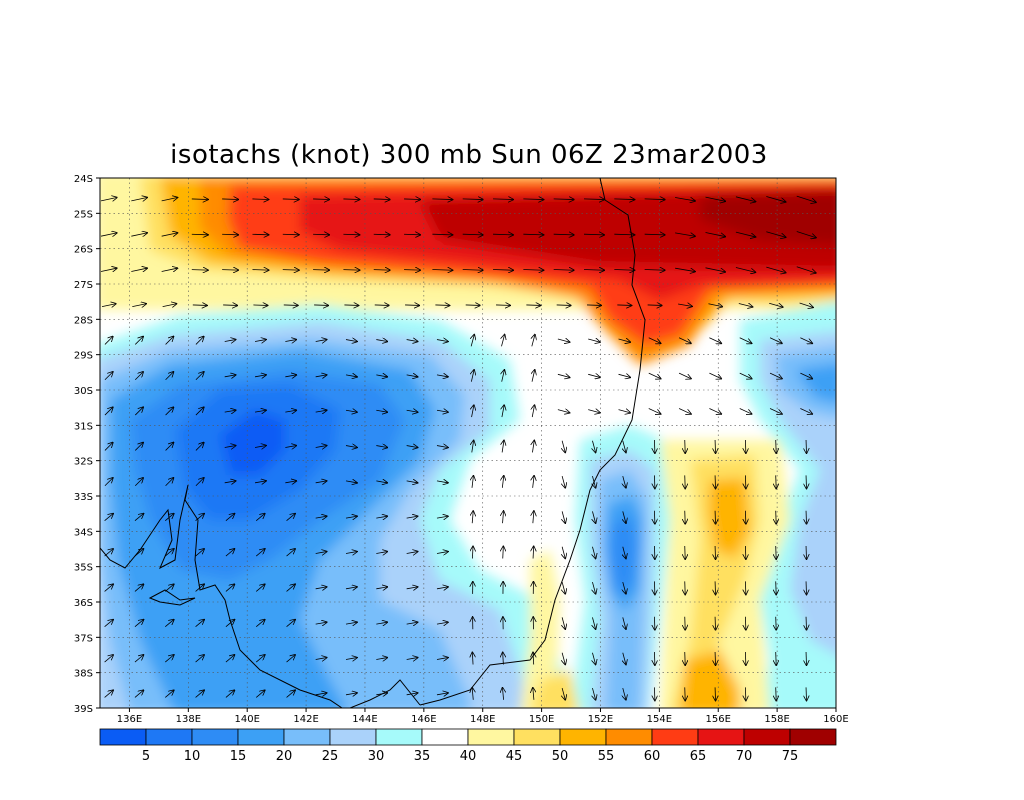  What do you see at coordinates (469, 155) in the screenshot?
I see `map-title: isotachs (knot) 300 mb Sun 06Z 23mar2003` at bounding box center [469, 155].